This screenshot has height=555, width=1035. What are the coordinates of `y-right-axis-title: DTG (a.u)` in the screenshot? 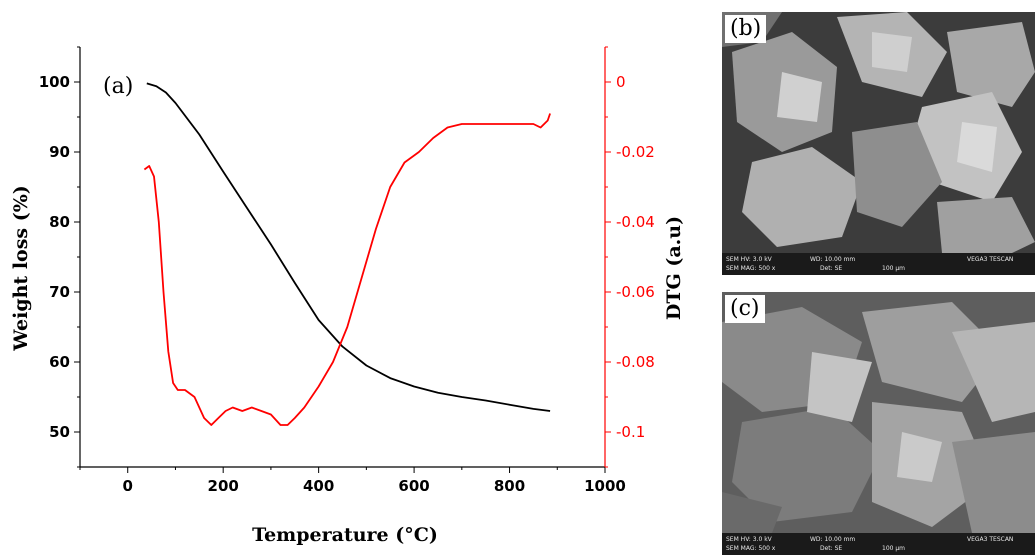 It's located at (674, 268).